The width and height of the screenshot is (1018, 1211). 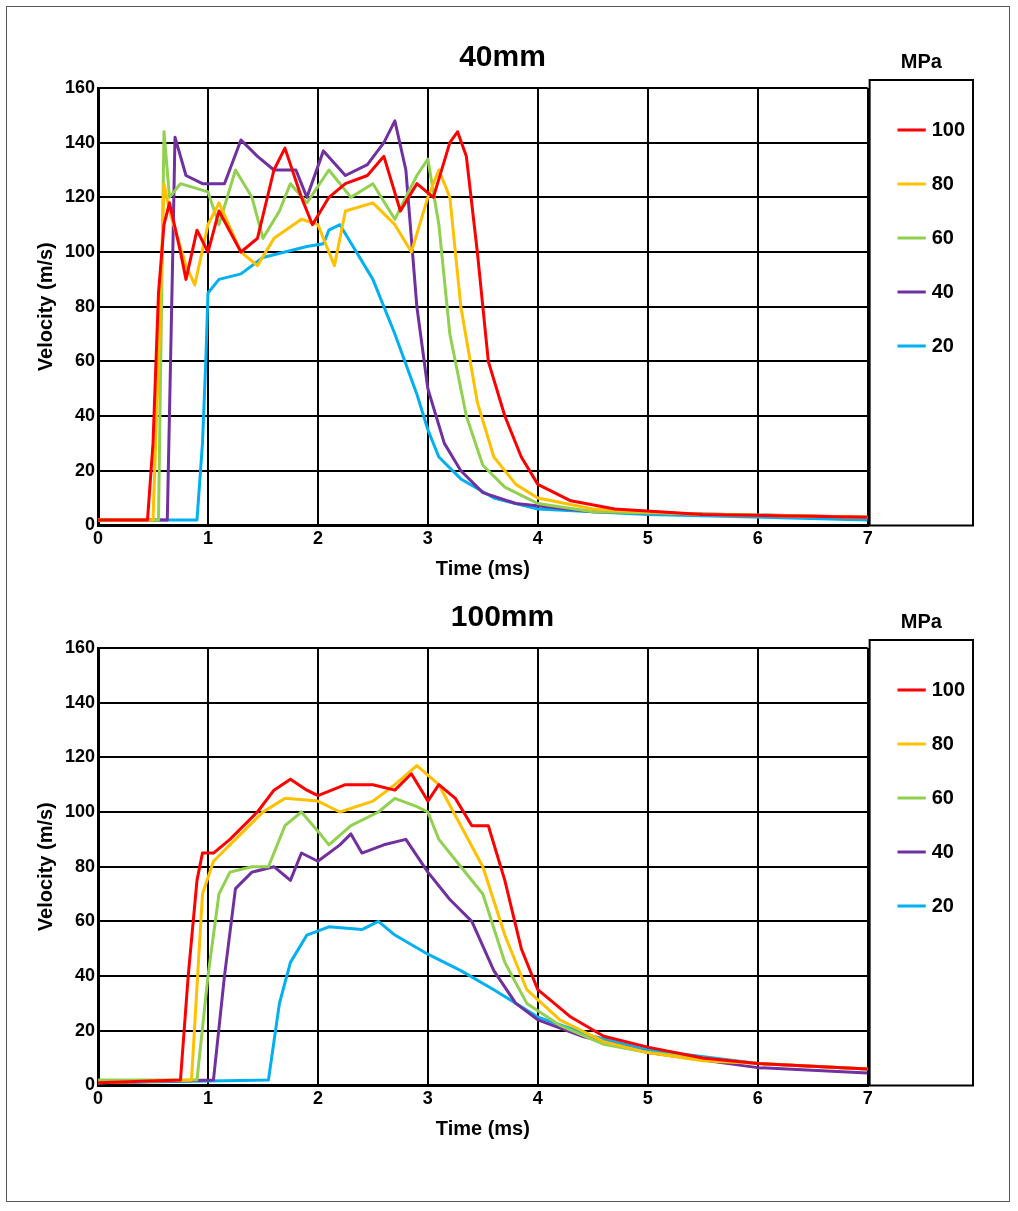 I want to click on chart-title: 40mm, so click(x=502, y=56).